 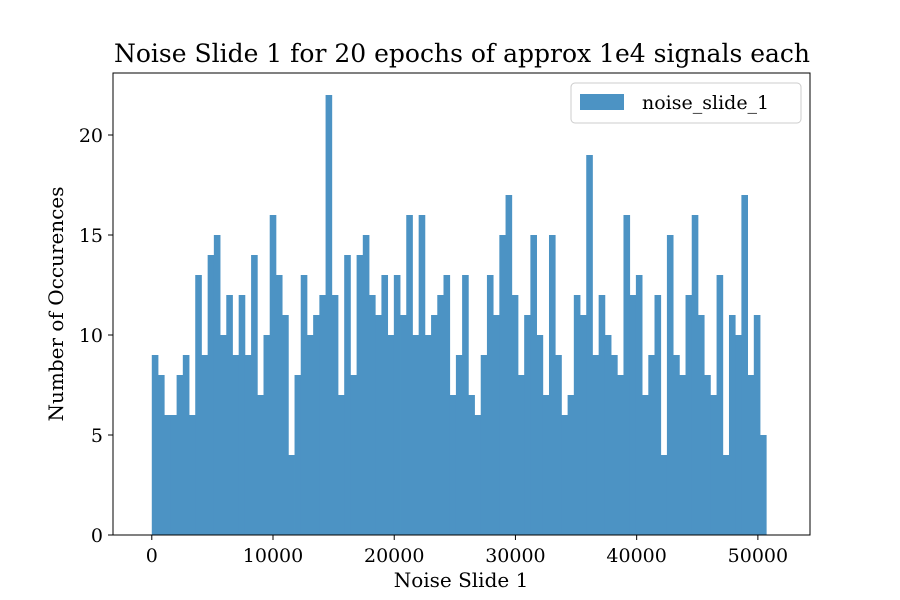 I want to click on x-tick-label: 10000, so click(x=273, y=556).